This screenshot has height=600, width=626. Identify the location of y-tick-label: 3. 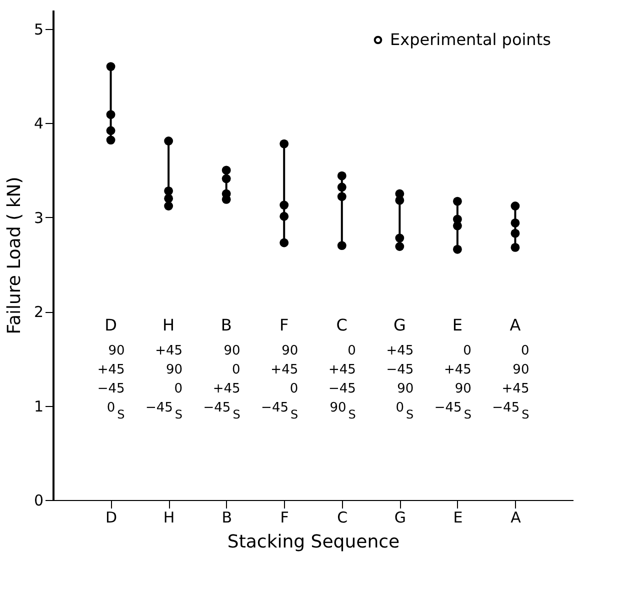
(39, 217).